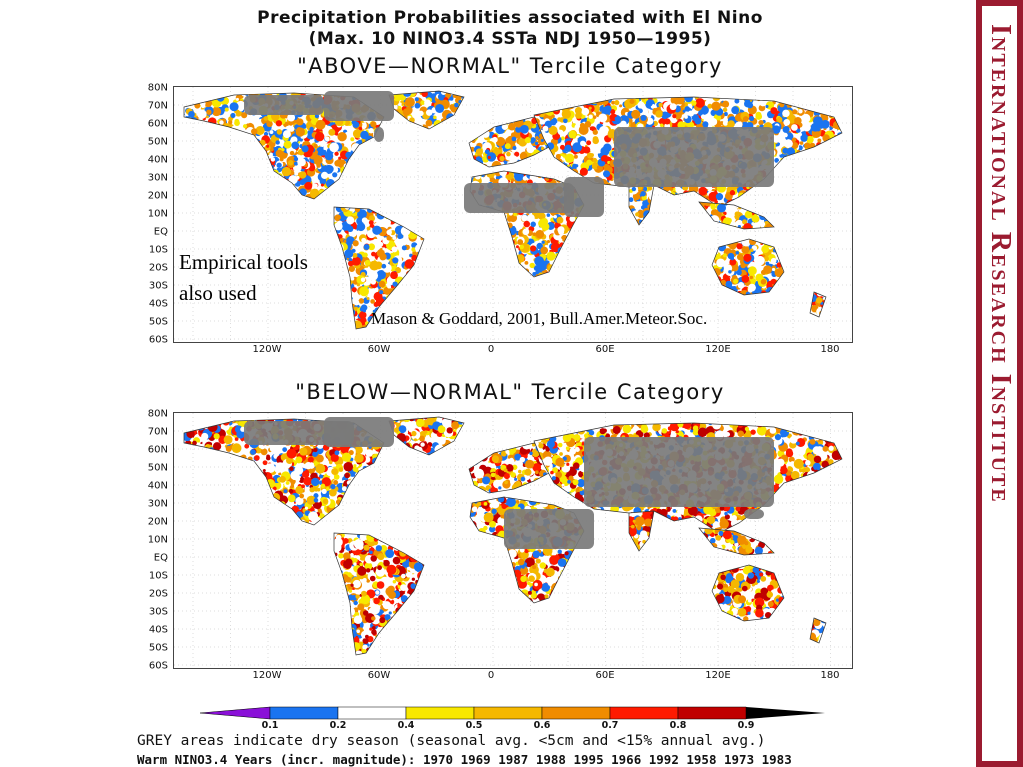 The height and width of the screenshot is (767, 1023). Describe the element at coordinates (157, 88) in the screenshot. I see `lat-tick-label: 80N` at that location.